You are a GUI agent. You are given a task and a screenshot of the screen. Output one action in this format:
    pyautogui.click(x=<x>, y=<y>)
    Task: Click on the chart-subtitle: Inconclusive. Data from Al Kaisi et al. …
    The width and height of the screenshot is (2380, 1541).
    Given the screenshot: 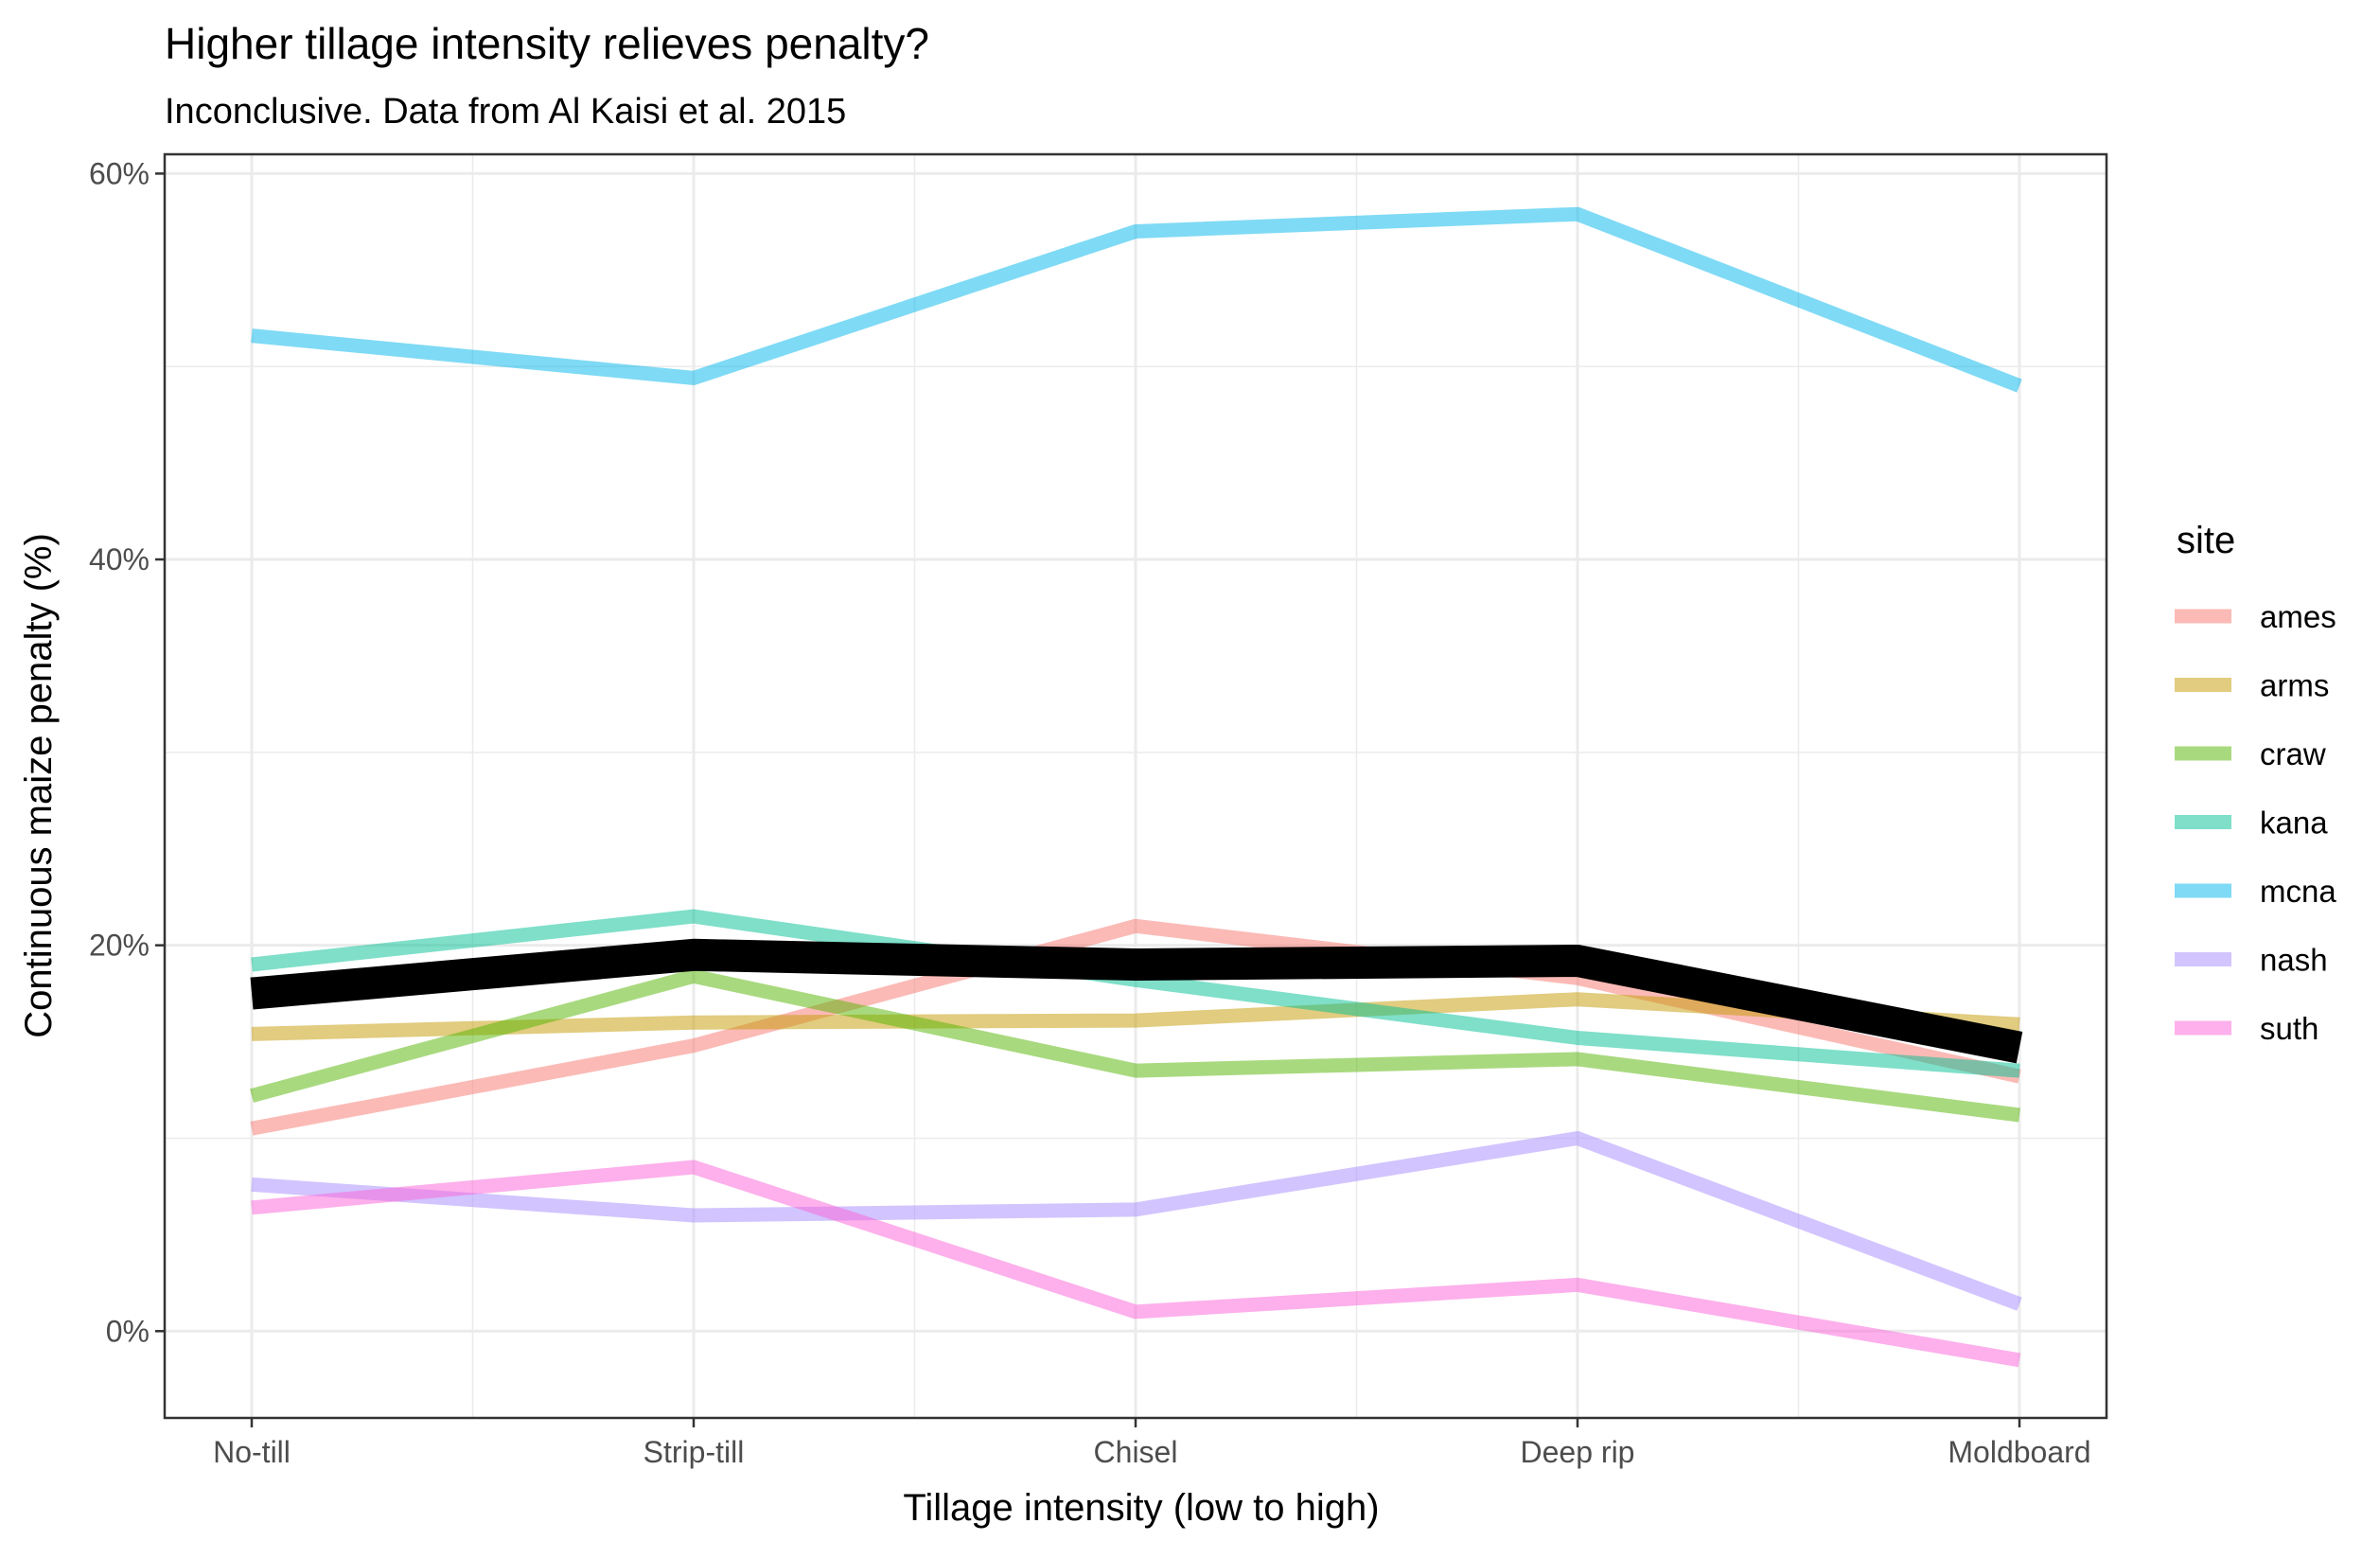 What is the action you would take?
    pyautogui.click(x=505, y=112)
    